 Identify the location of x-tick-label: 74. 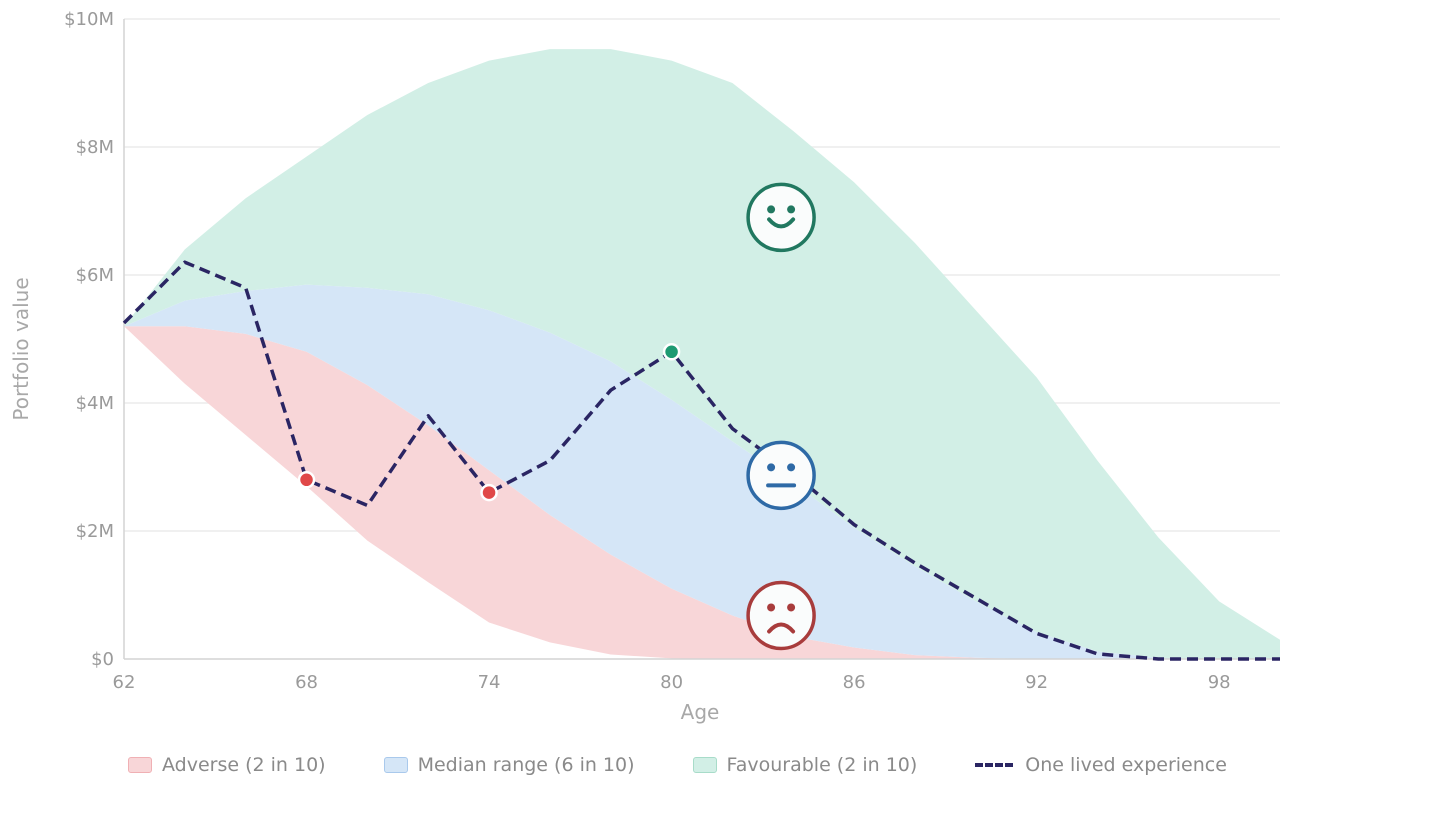
(489, 682).